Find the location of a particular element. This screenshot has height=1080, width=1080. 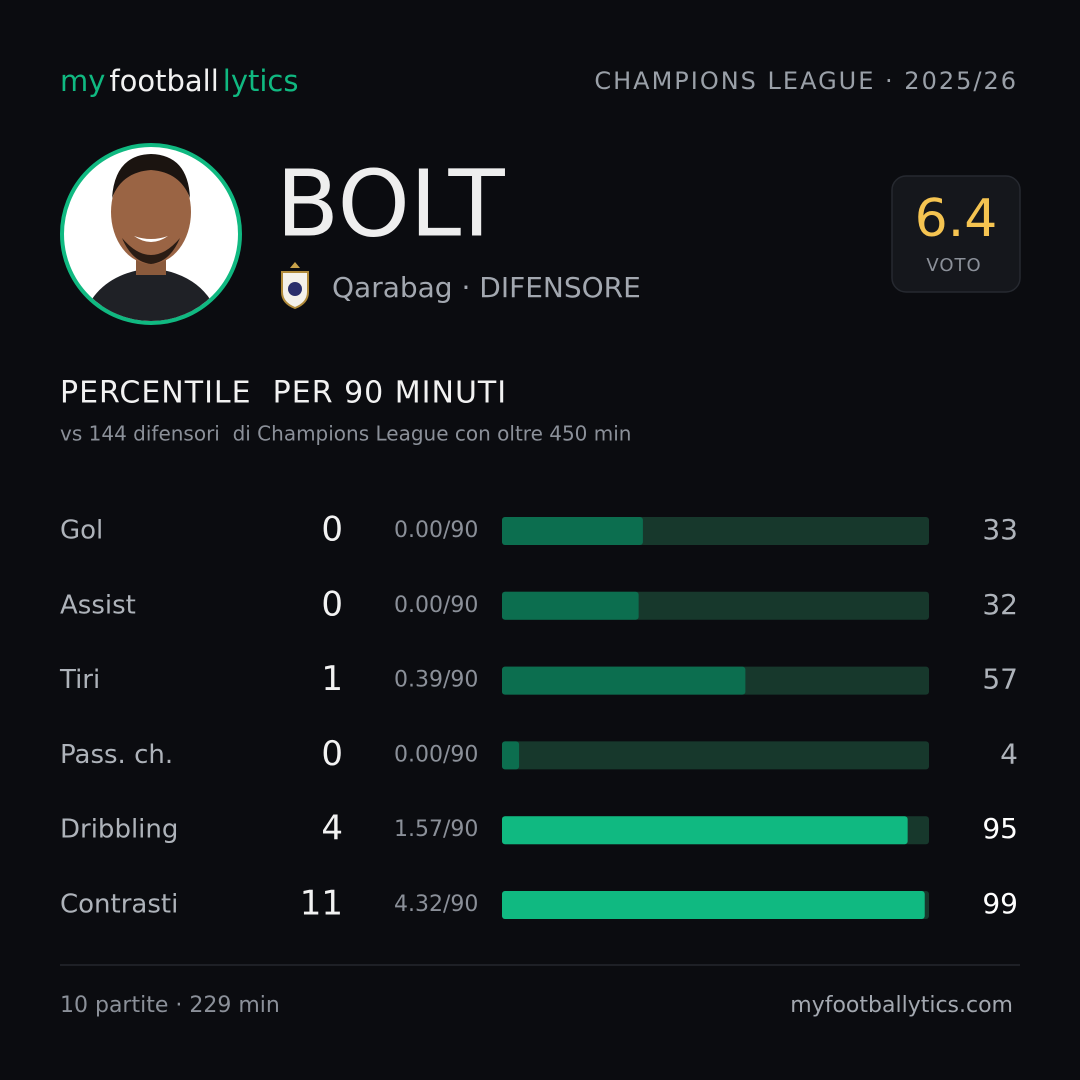

brand: my football lytics is located at coordinates (179, 81).